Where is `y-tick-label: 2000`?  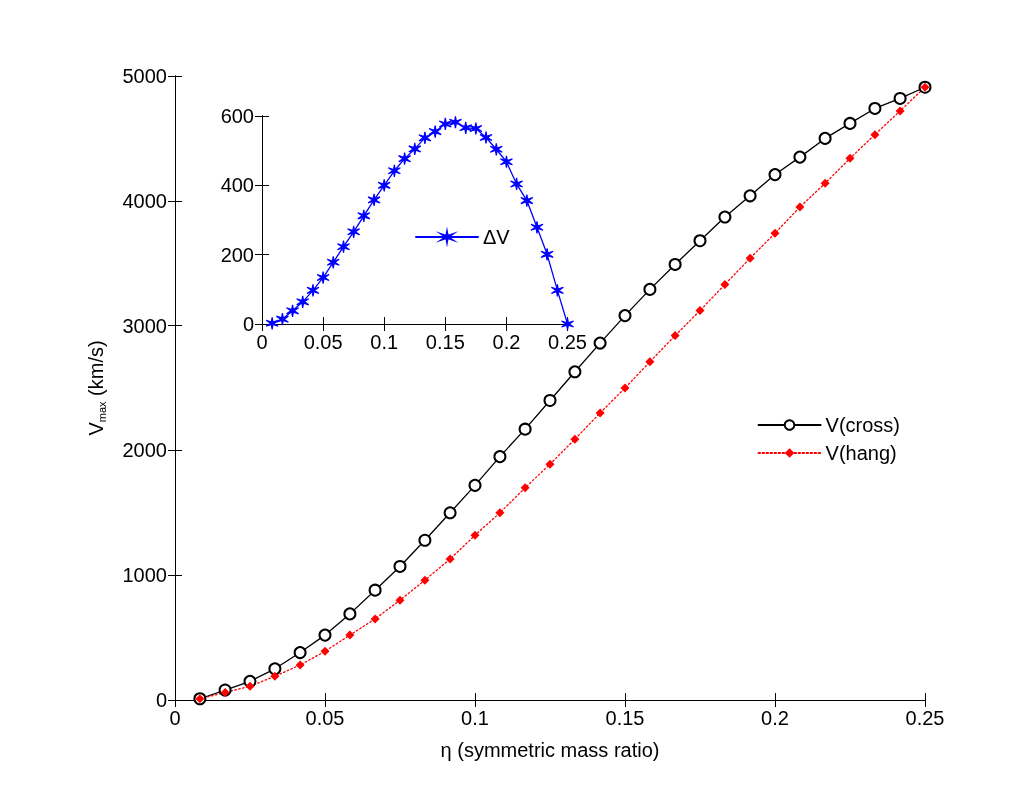 y-tick-label: 2000 is located at coordinates (144, 450).